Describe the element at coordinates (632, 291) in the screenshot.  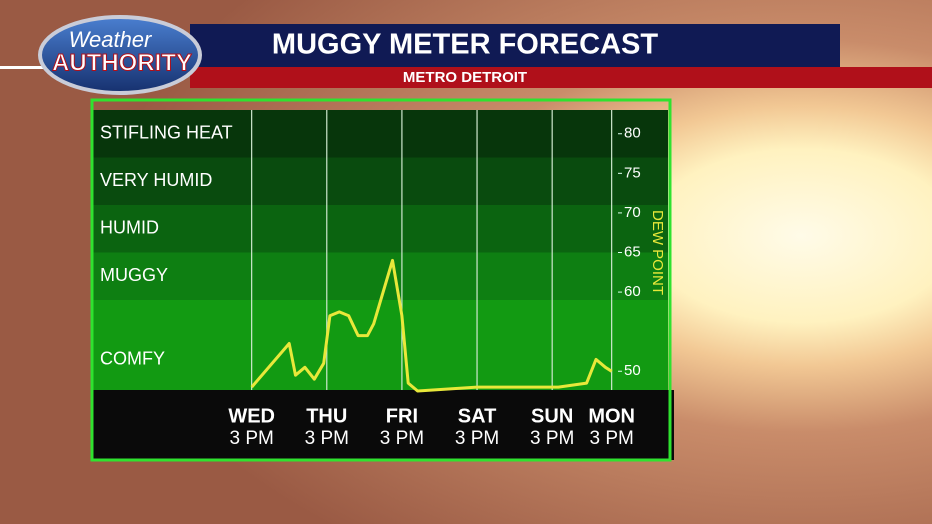
I see `y-tick-label: 60` at that location.